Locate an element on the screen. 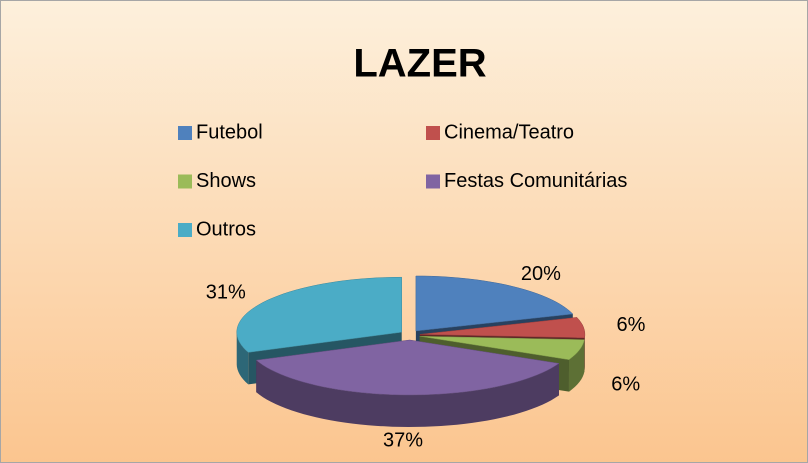  legend-label: Outros is located at coordinates (226, 229).